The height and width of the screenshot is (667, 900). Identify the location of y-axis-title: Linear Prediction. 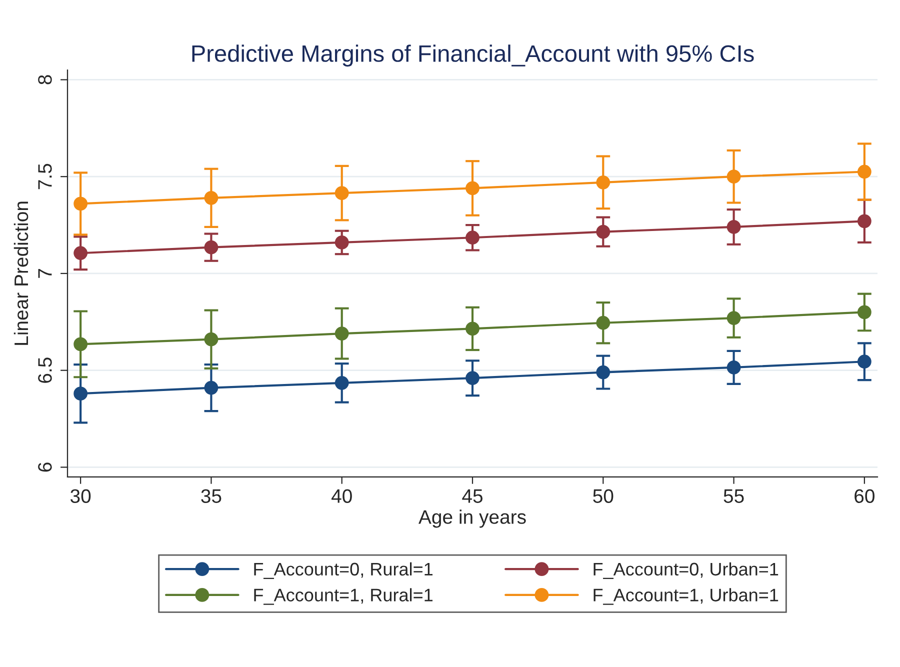
(21, 273).